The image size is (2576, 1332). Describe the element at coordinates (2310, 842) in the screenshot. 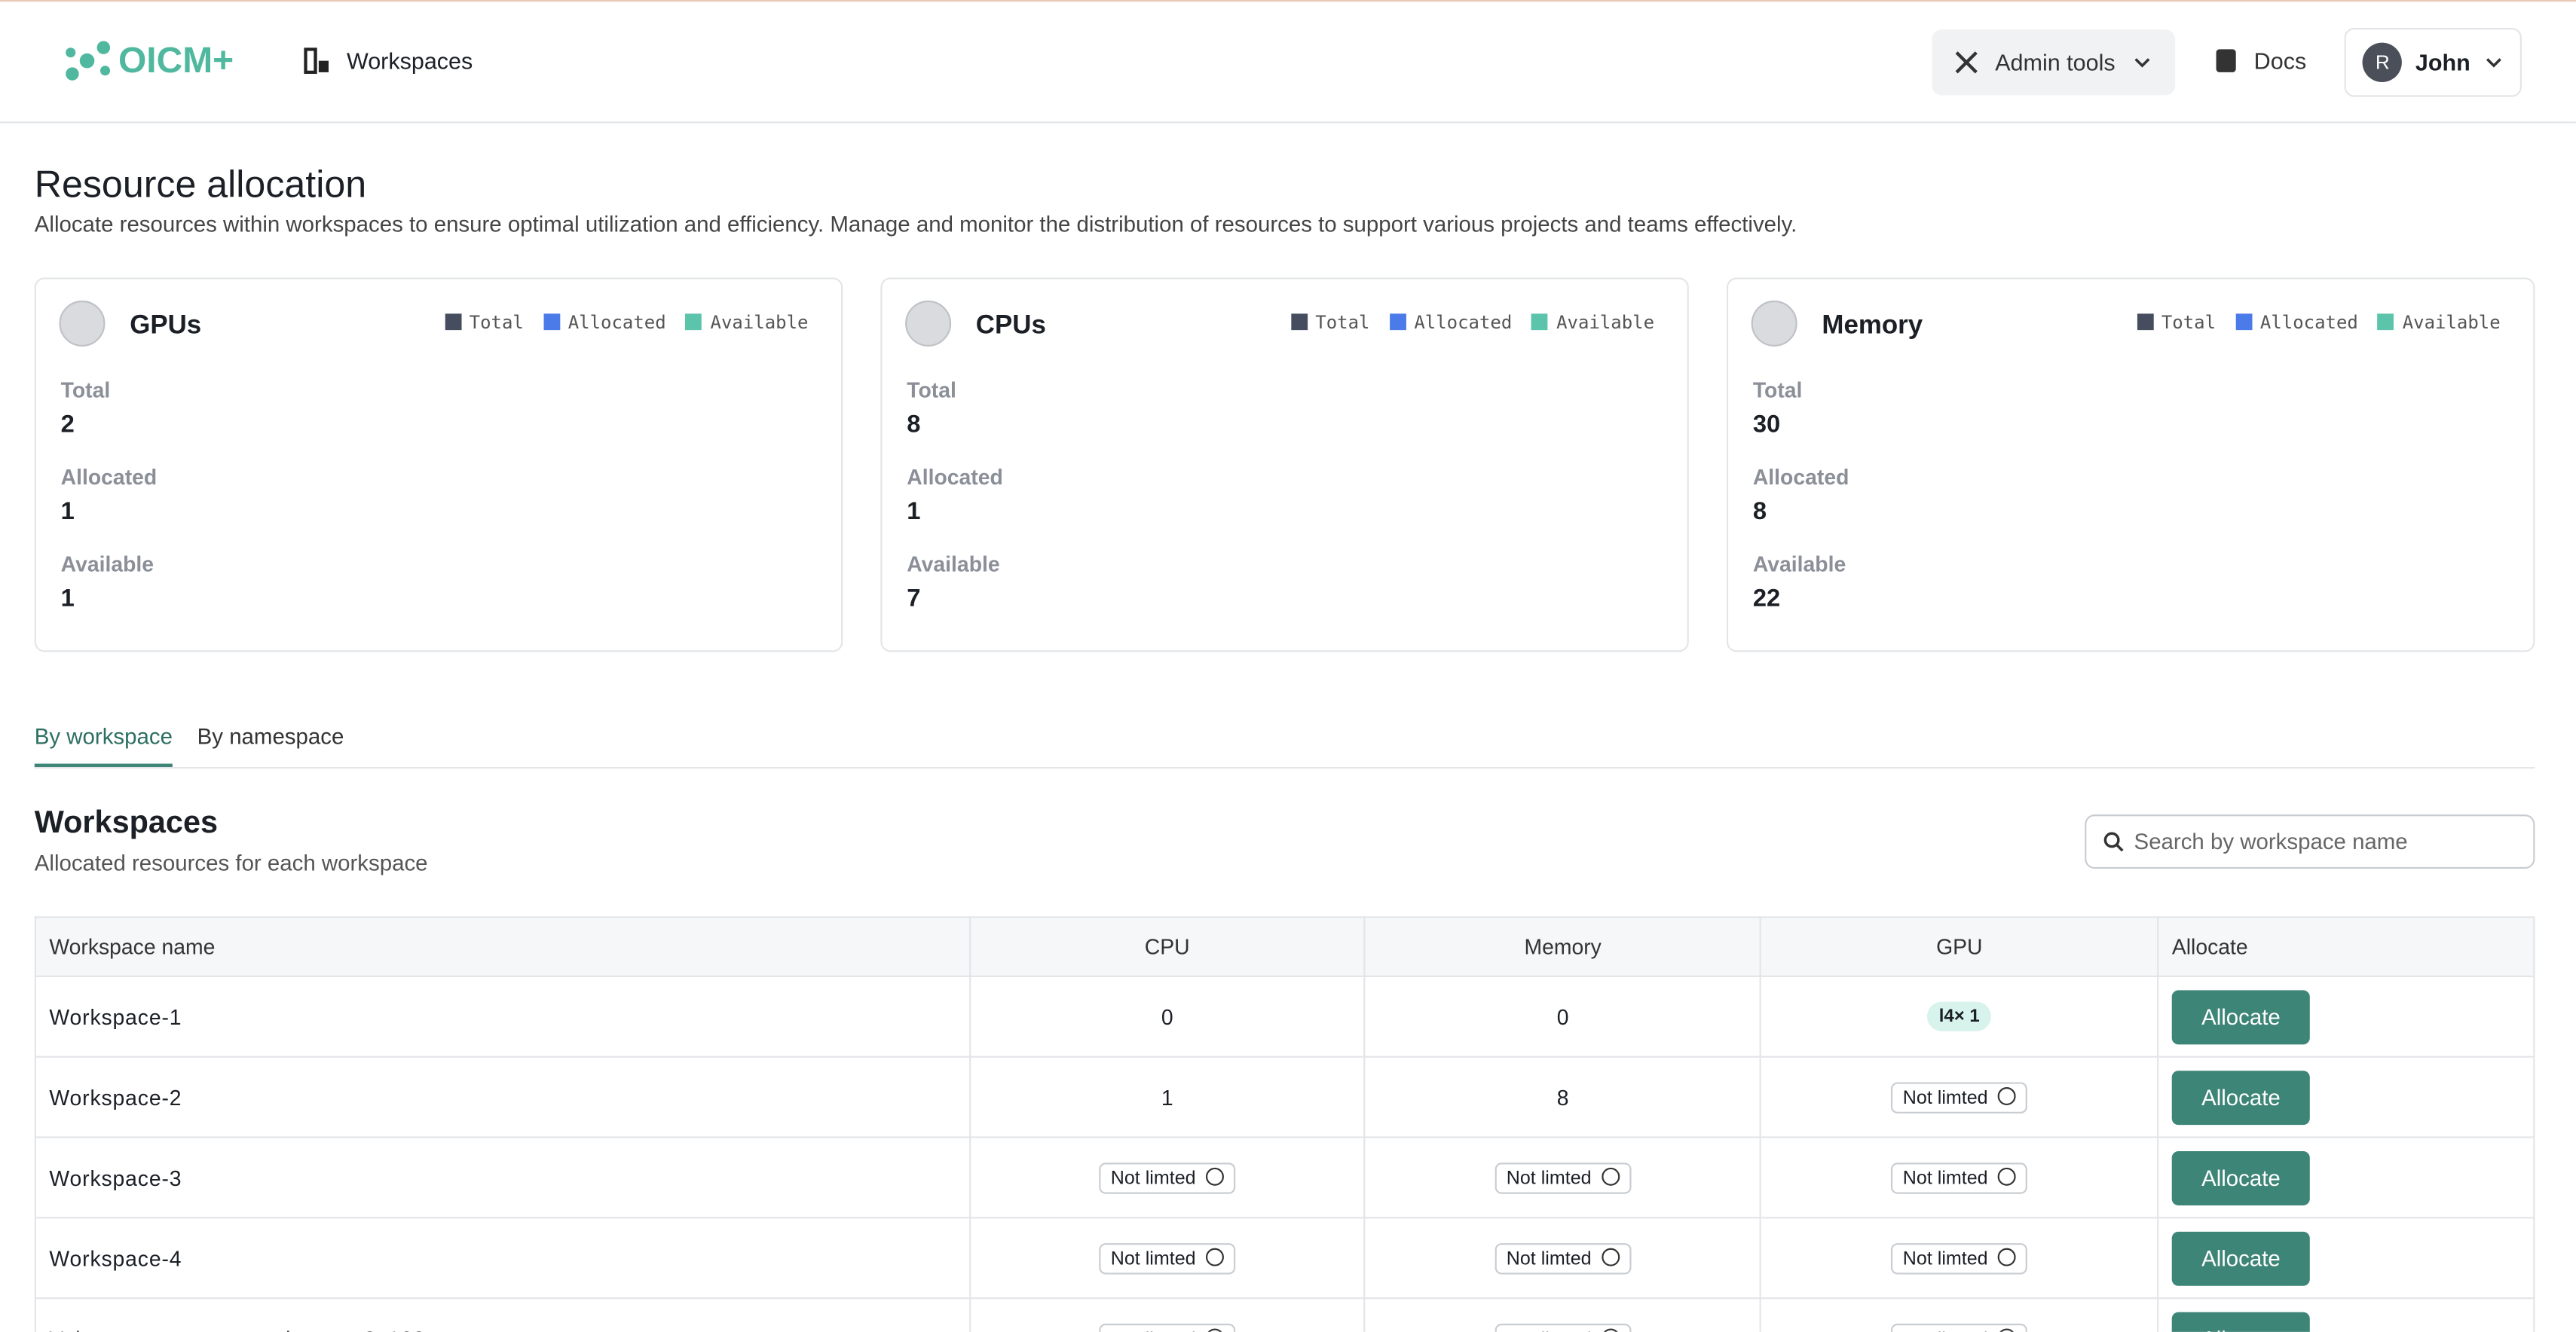

I see `search-input: Search by workspace name` at that location.